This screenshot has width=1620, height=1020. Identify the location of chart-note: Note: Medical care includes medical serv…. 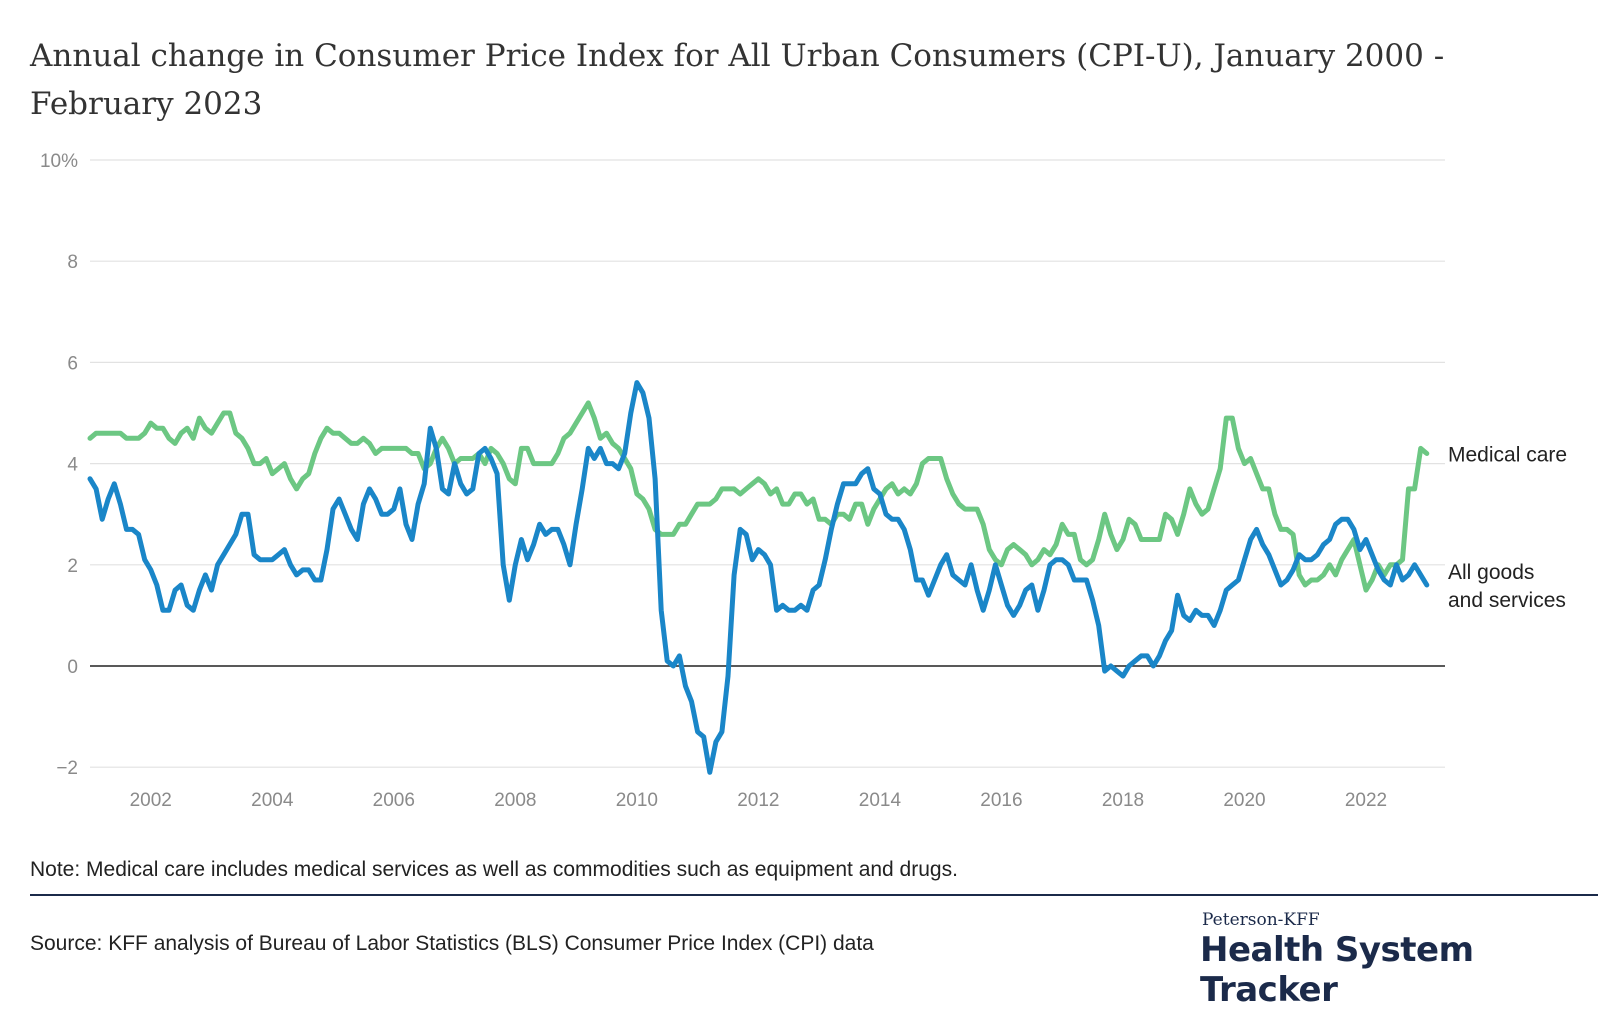
(494, 869).